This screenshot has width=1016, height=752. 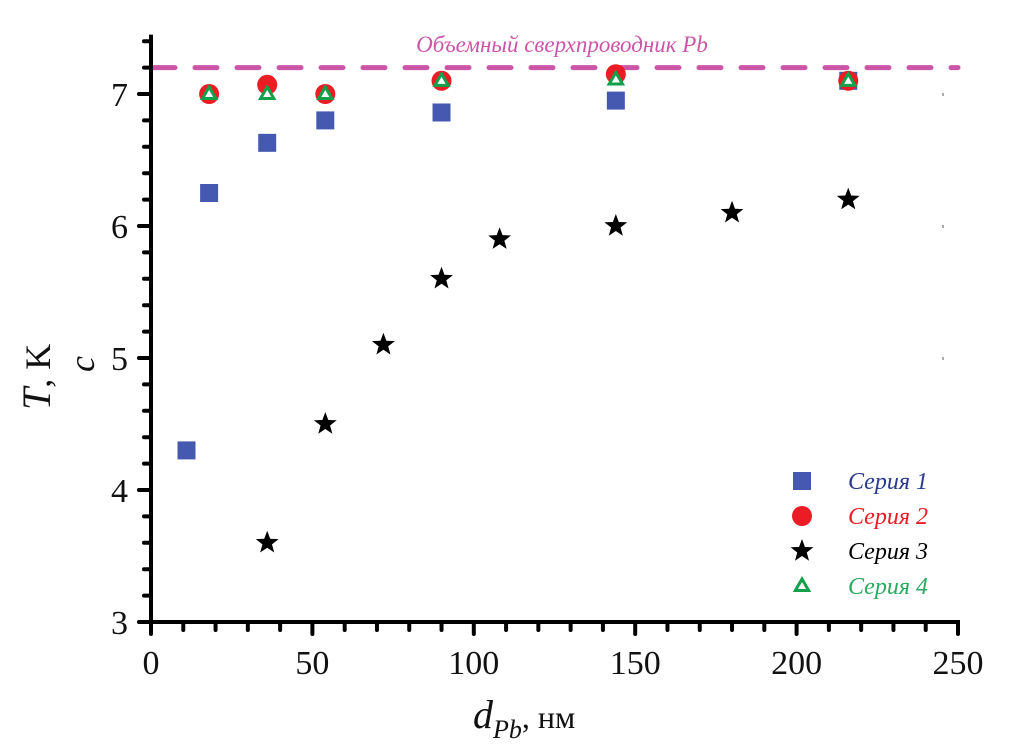 What do you see at coordinates (473, 663) in the screenshot?
I see `x-tick-label: 100` at bounding box center [473, 663].